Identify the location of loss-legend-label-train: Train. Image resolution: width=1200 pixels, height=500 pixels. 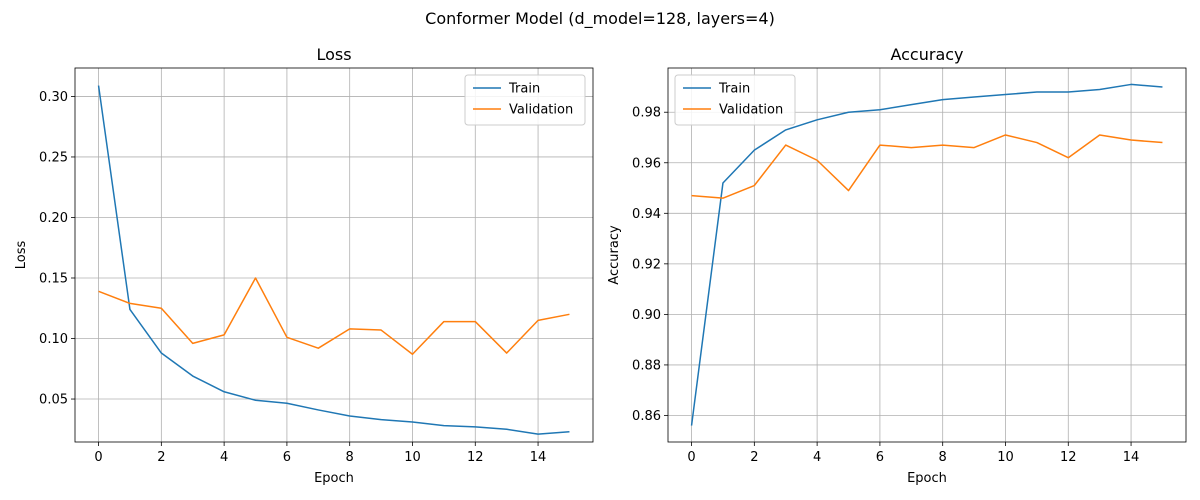
(524, 89).